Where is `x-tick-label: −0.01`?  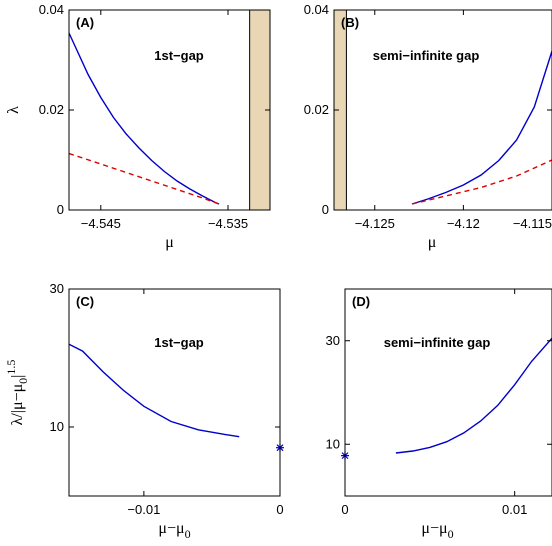
x-tick-label: −0.01 is located at coordinates (143, 509).